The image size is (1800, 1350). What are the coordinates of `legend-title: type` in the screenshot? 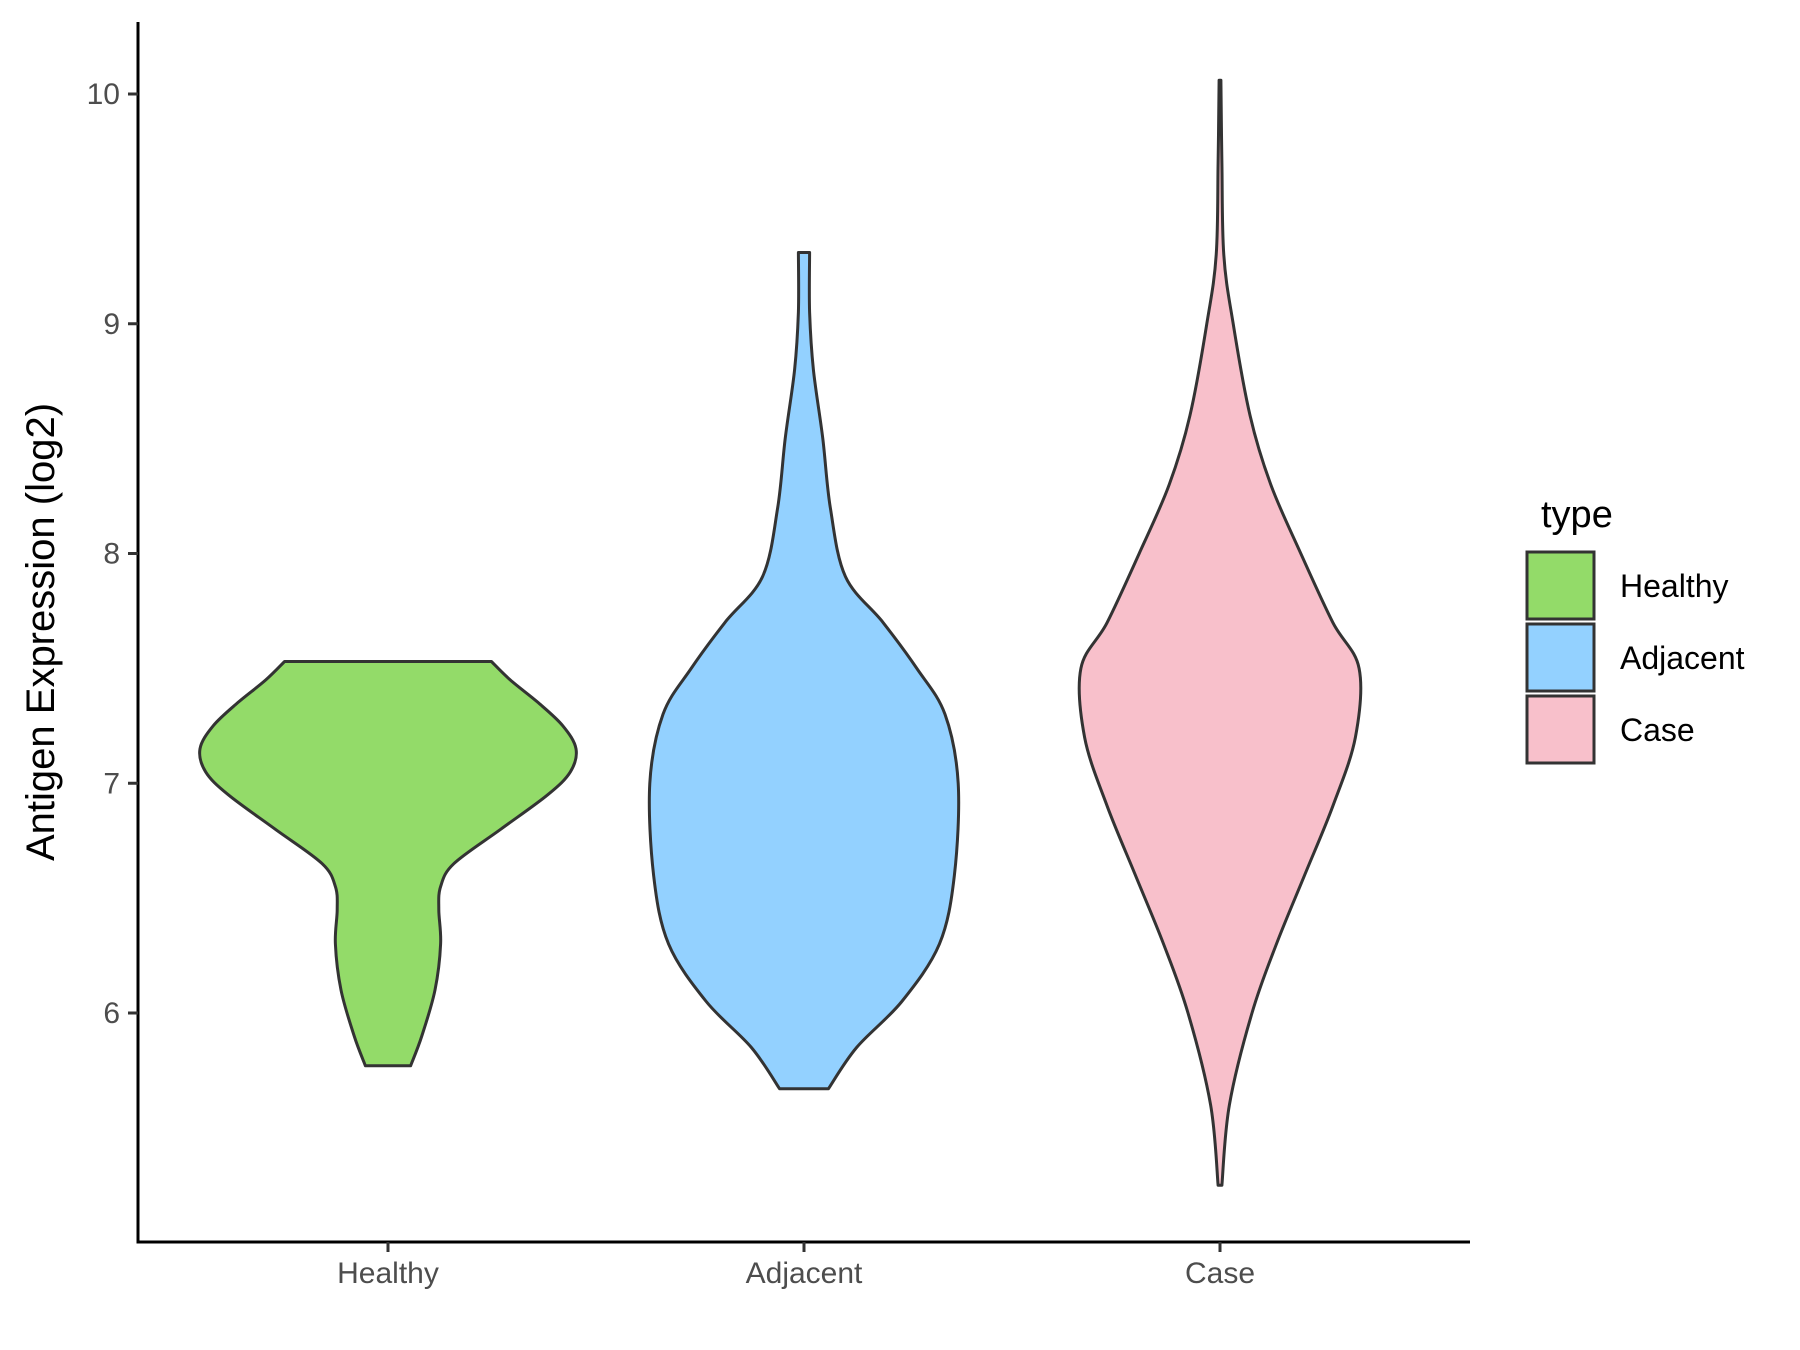 It's located at (1577, 515).